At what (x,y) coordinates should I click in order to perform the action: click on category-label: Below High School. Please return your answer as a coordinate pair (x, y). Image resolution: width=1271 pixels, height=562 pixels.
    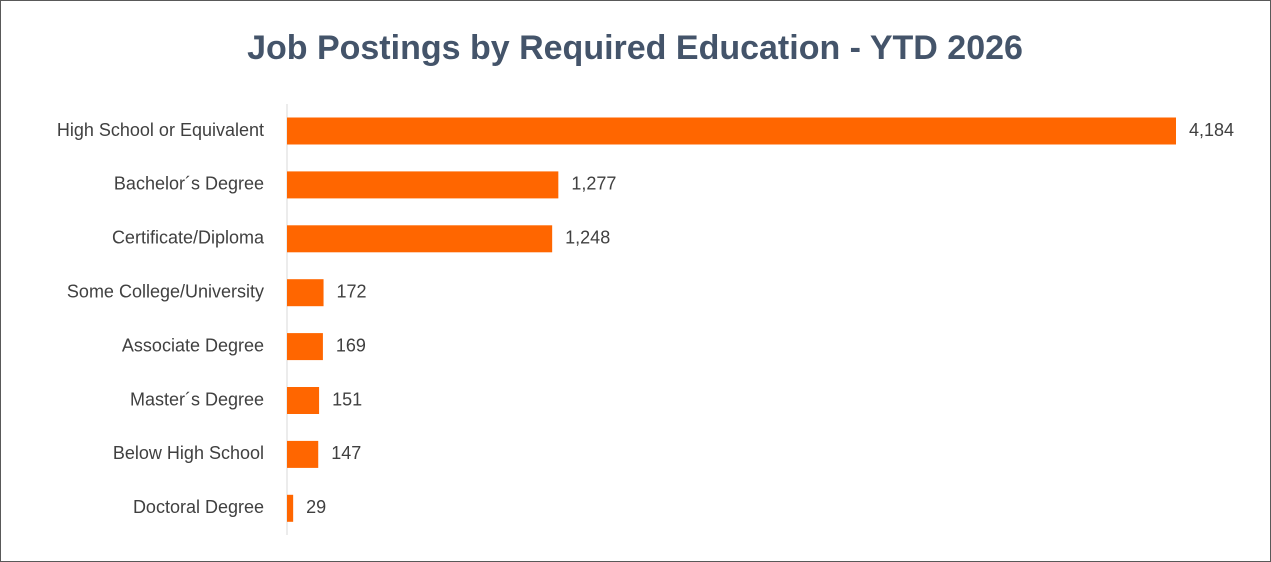
    Looking at the image, I should click on (188, 453).